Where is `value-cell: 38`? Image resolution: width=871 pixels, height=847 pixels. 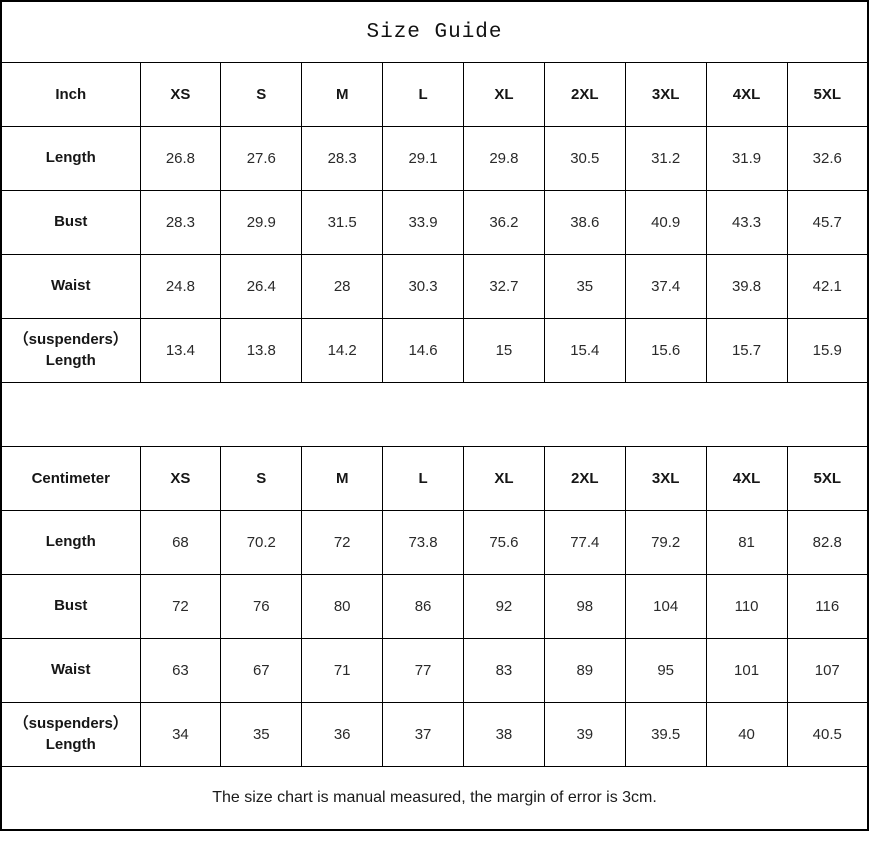
value-cell: 38 is located at coordinates (504, 734).